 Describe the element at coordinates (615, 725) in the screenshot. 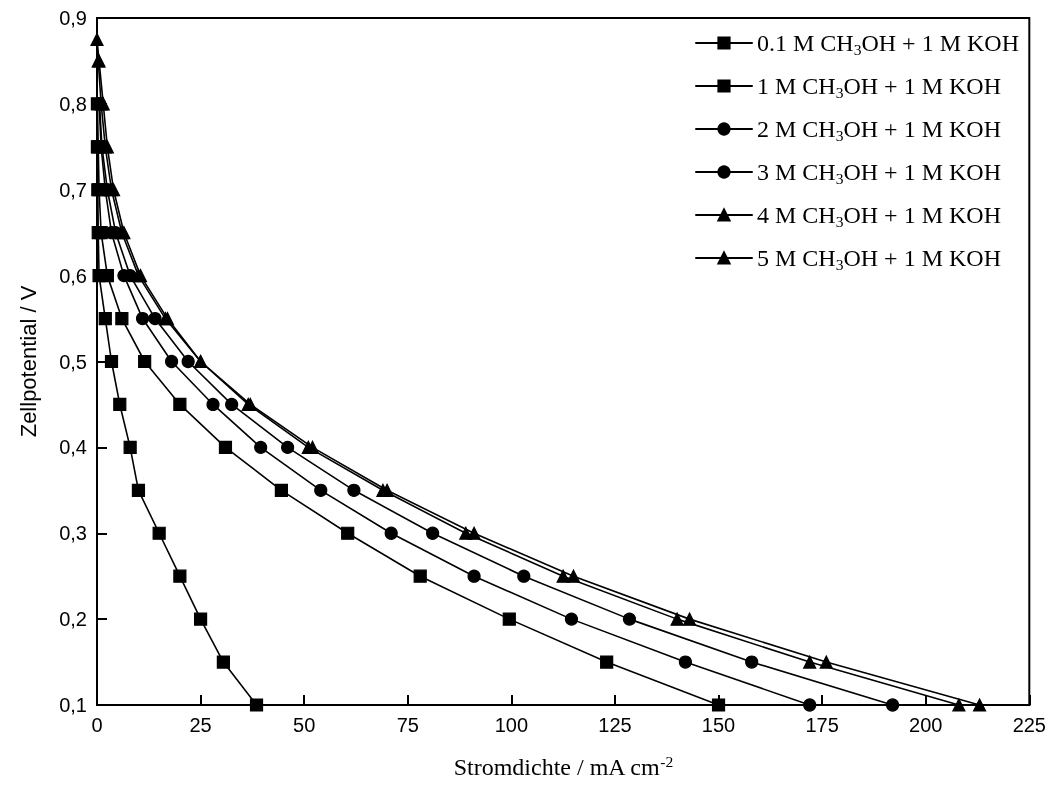

I see `x-tick-label: 125` at that location.